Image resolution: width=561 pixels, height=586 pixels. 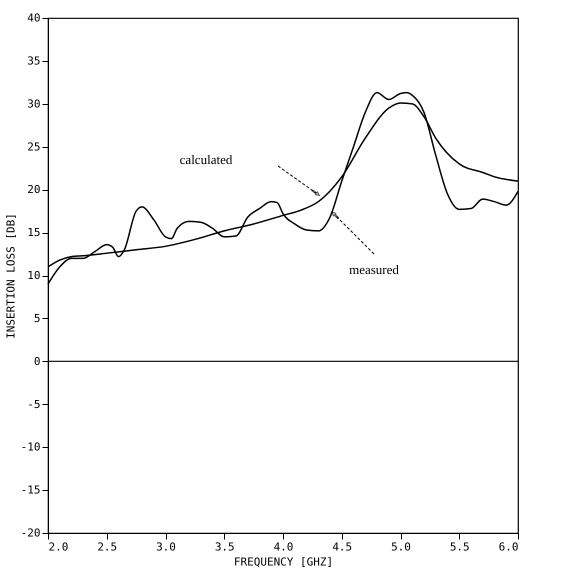 What do you see at coordinates (460, 547) in the screenshot?
I see `x-tick-label: 5.5` at bounding box center [460, 547].